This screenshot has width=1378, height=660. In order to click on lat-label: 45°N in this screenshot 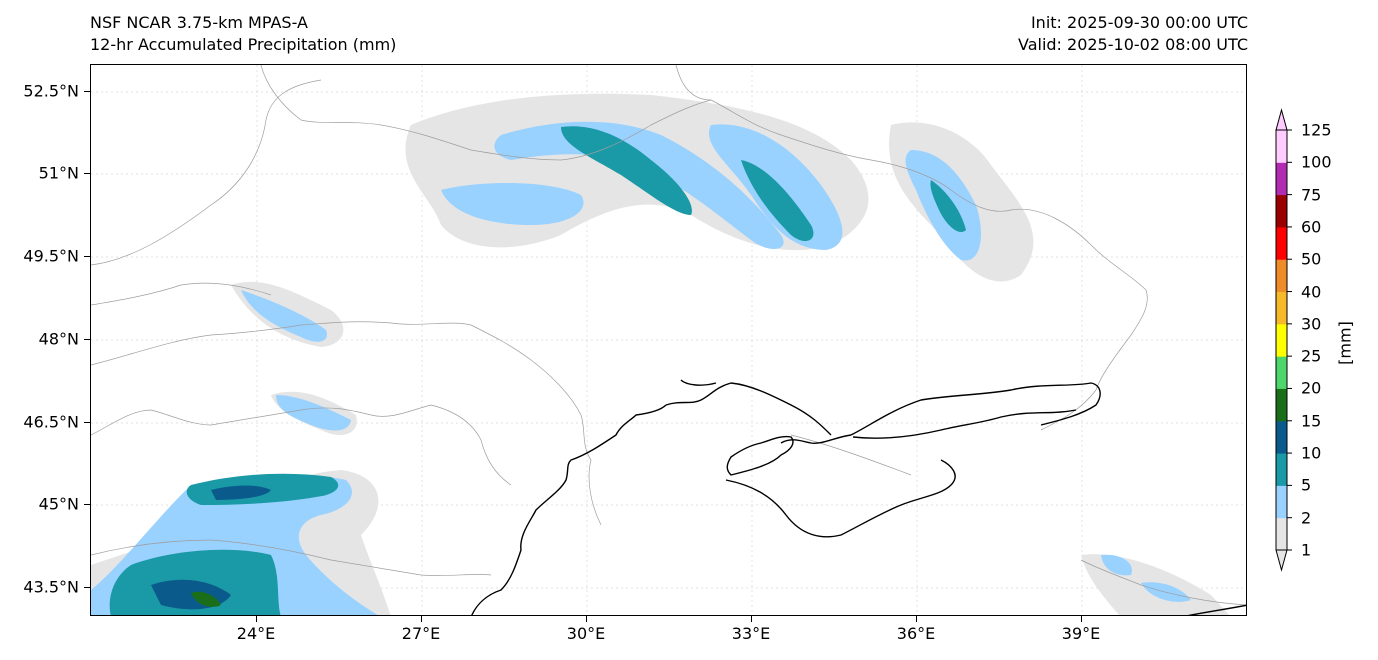, I will do `click(58, 504)`.